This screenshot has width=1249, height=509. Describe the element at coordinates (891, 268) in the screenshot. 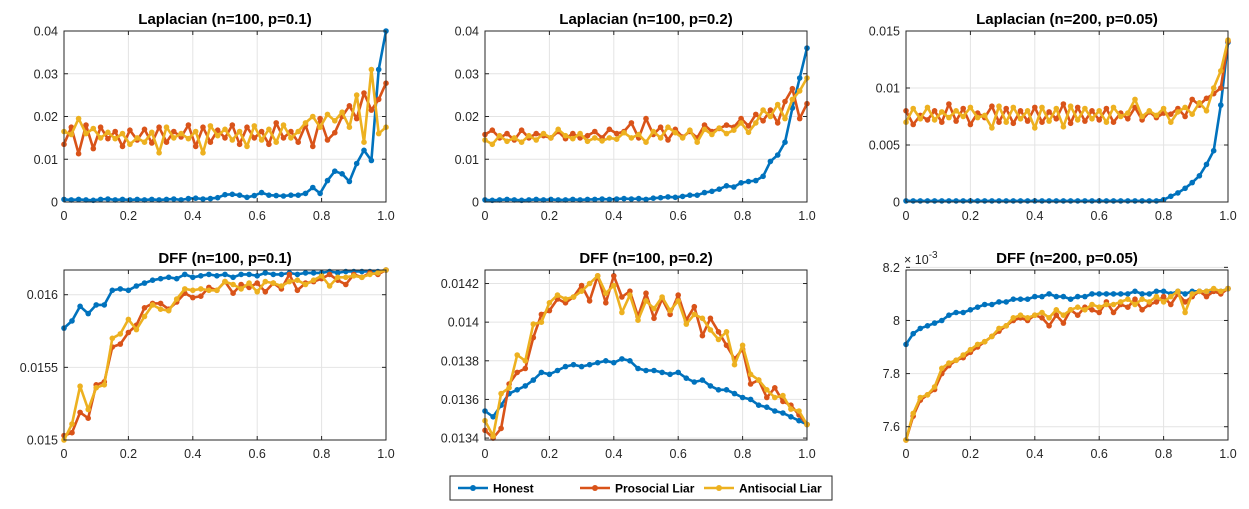

I see `y-tick-label: 8.2` at that location.